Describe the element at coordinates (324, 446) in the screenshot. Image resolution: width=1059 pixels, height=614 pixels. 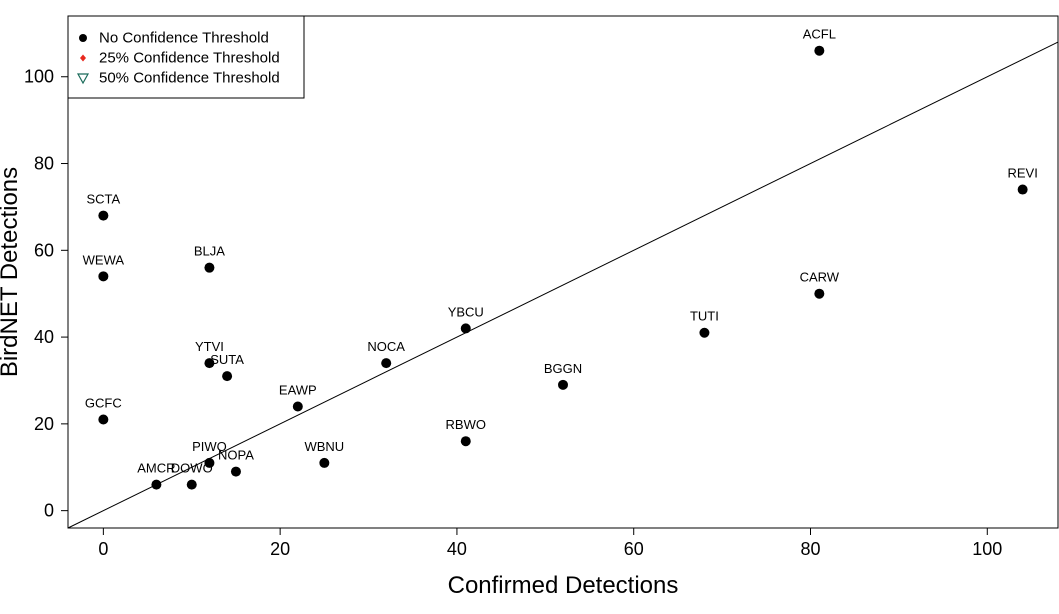
I see `point-label: WBNU` at that location.